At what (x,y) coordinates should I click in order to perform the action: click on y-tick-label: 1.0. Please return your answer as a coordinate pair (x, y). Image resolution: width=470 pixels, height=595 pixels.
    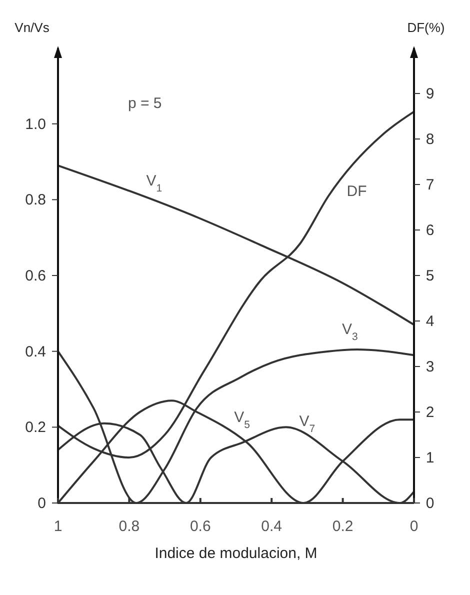
    Looking at the image, I should click on (35, 124).